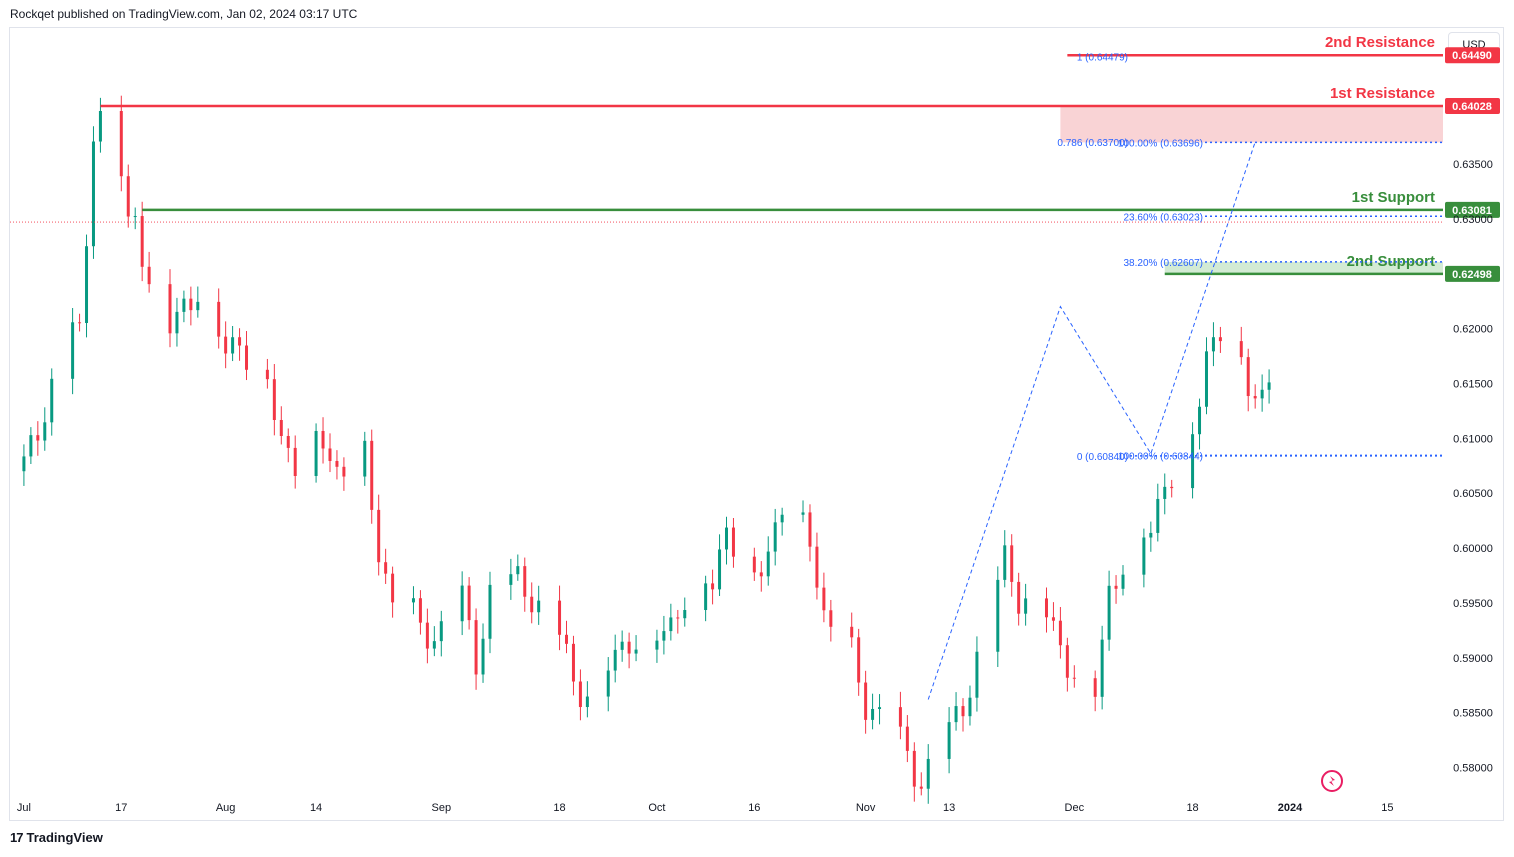 This screenshot has height=857, width=1514. What do you see at coordinates (1251, 124) in the screenshot?
I see `resistance-zone` at bounding box center [1251, 124].